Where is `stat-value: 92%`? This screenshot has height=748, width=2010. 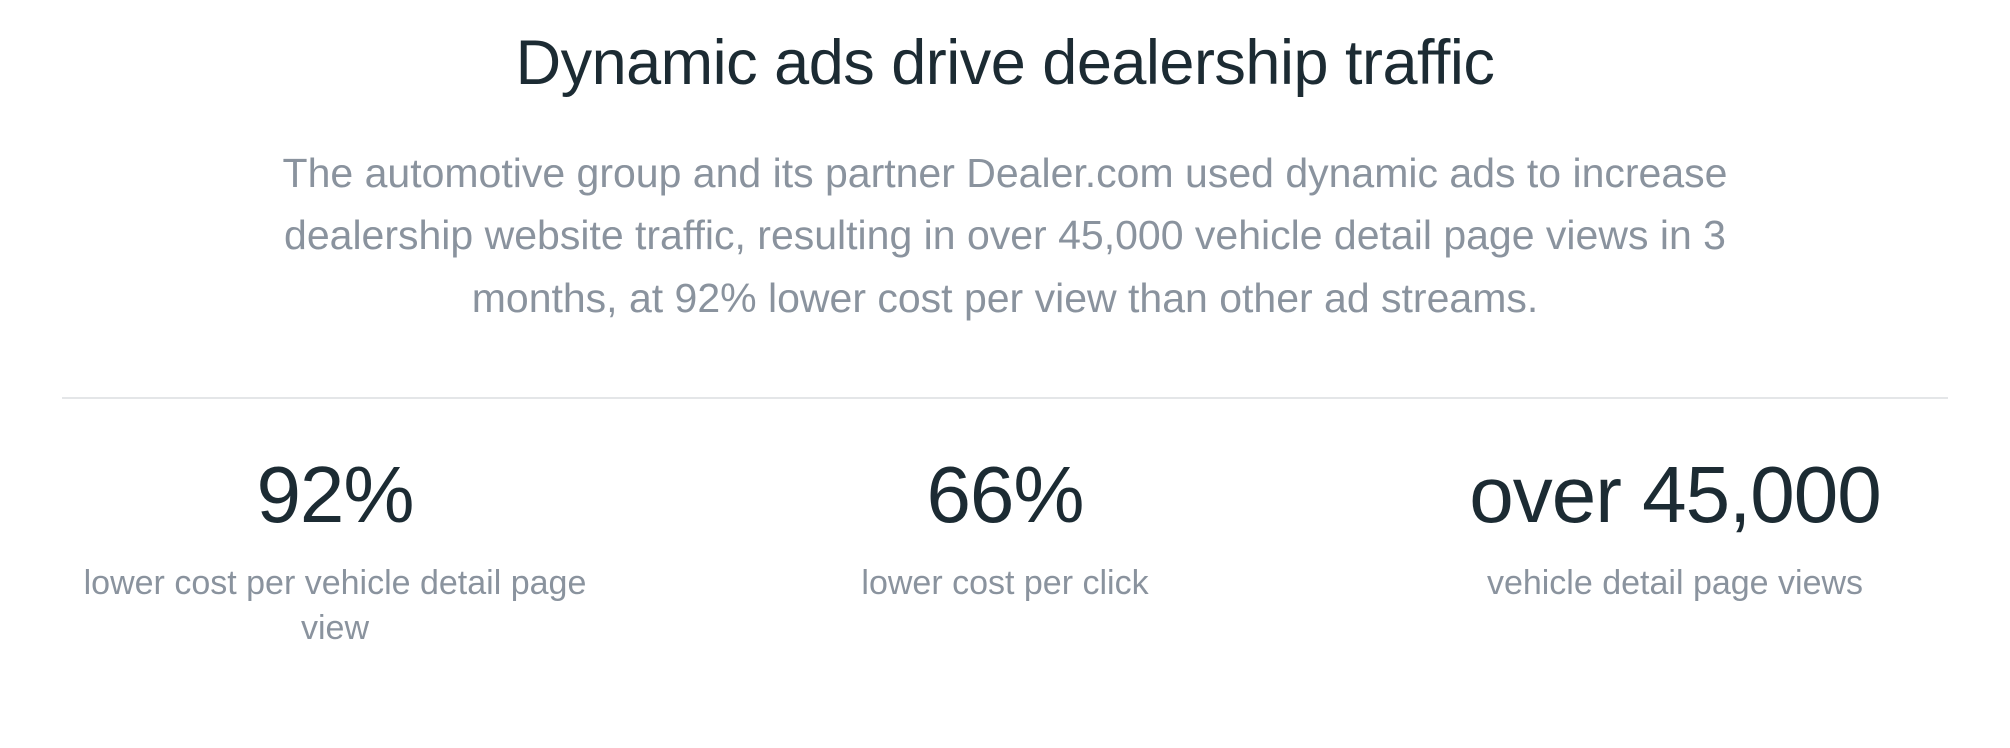
stat-value: 92% is located at coordinates (335, 495).